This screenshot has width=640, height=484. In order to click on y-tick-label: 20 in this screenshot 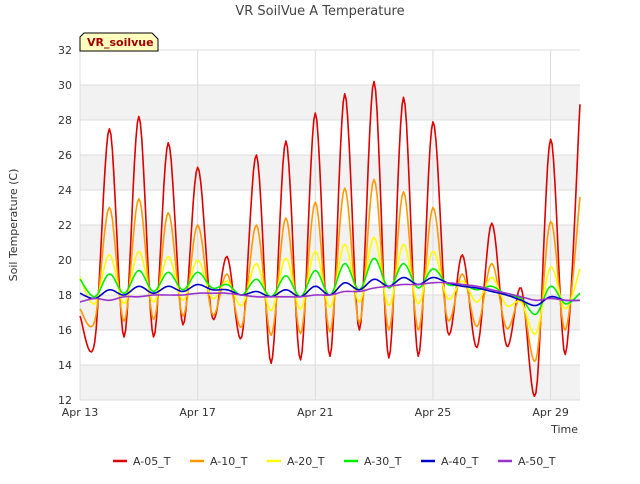, I will do `click(65, 260)`.